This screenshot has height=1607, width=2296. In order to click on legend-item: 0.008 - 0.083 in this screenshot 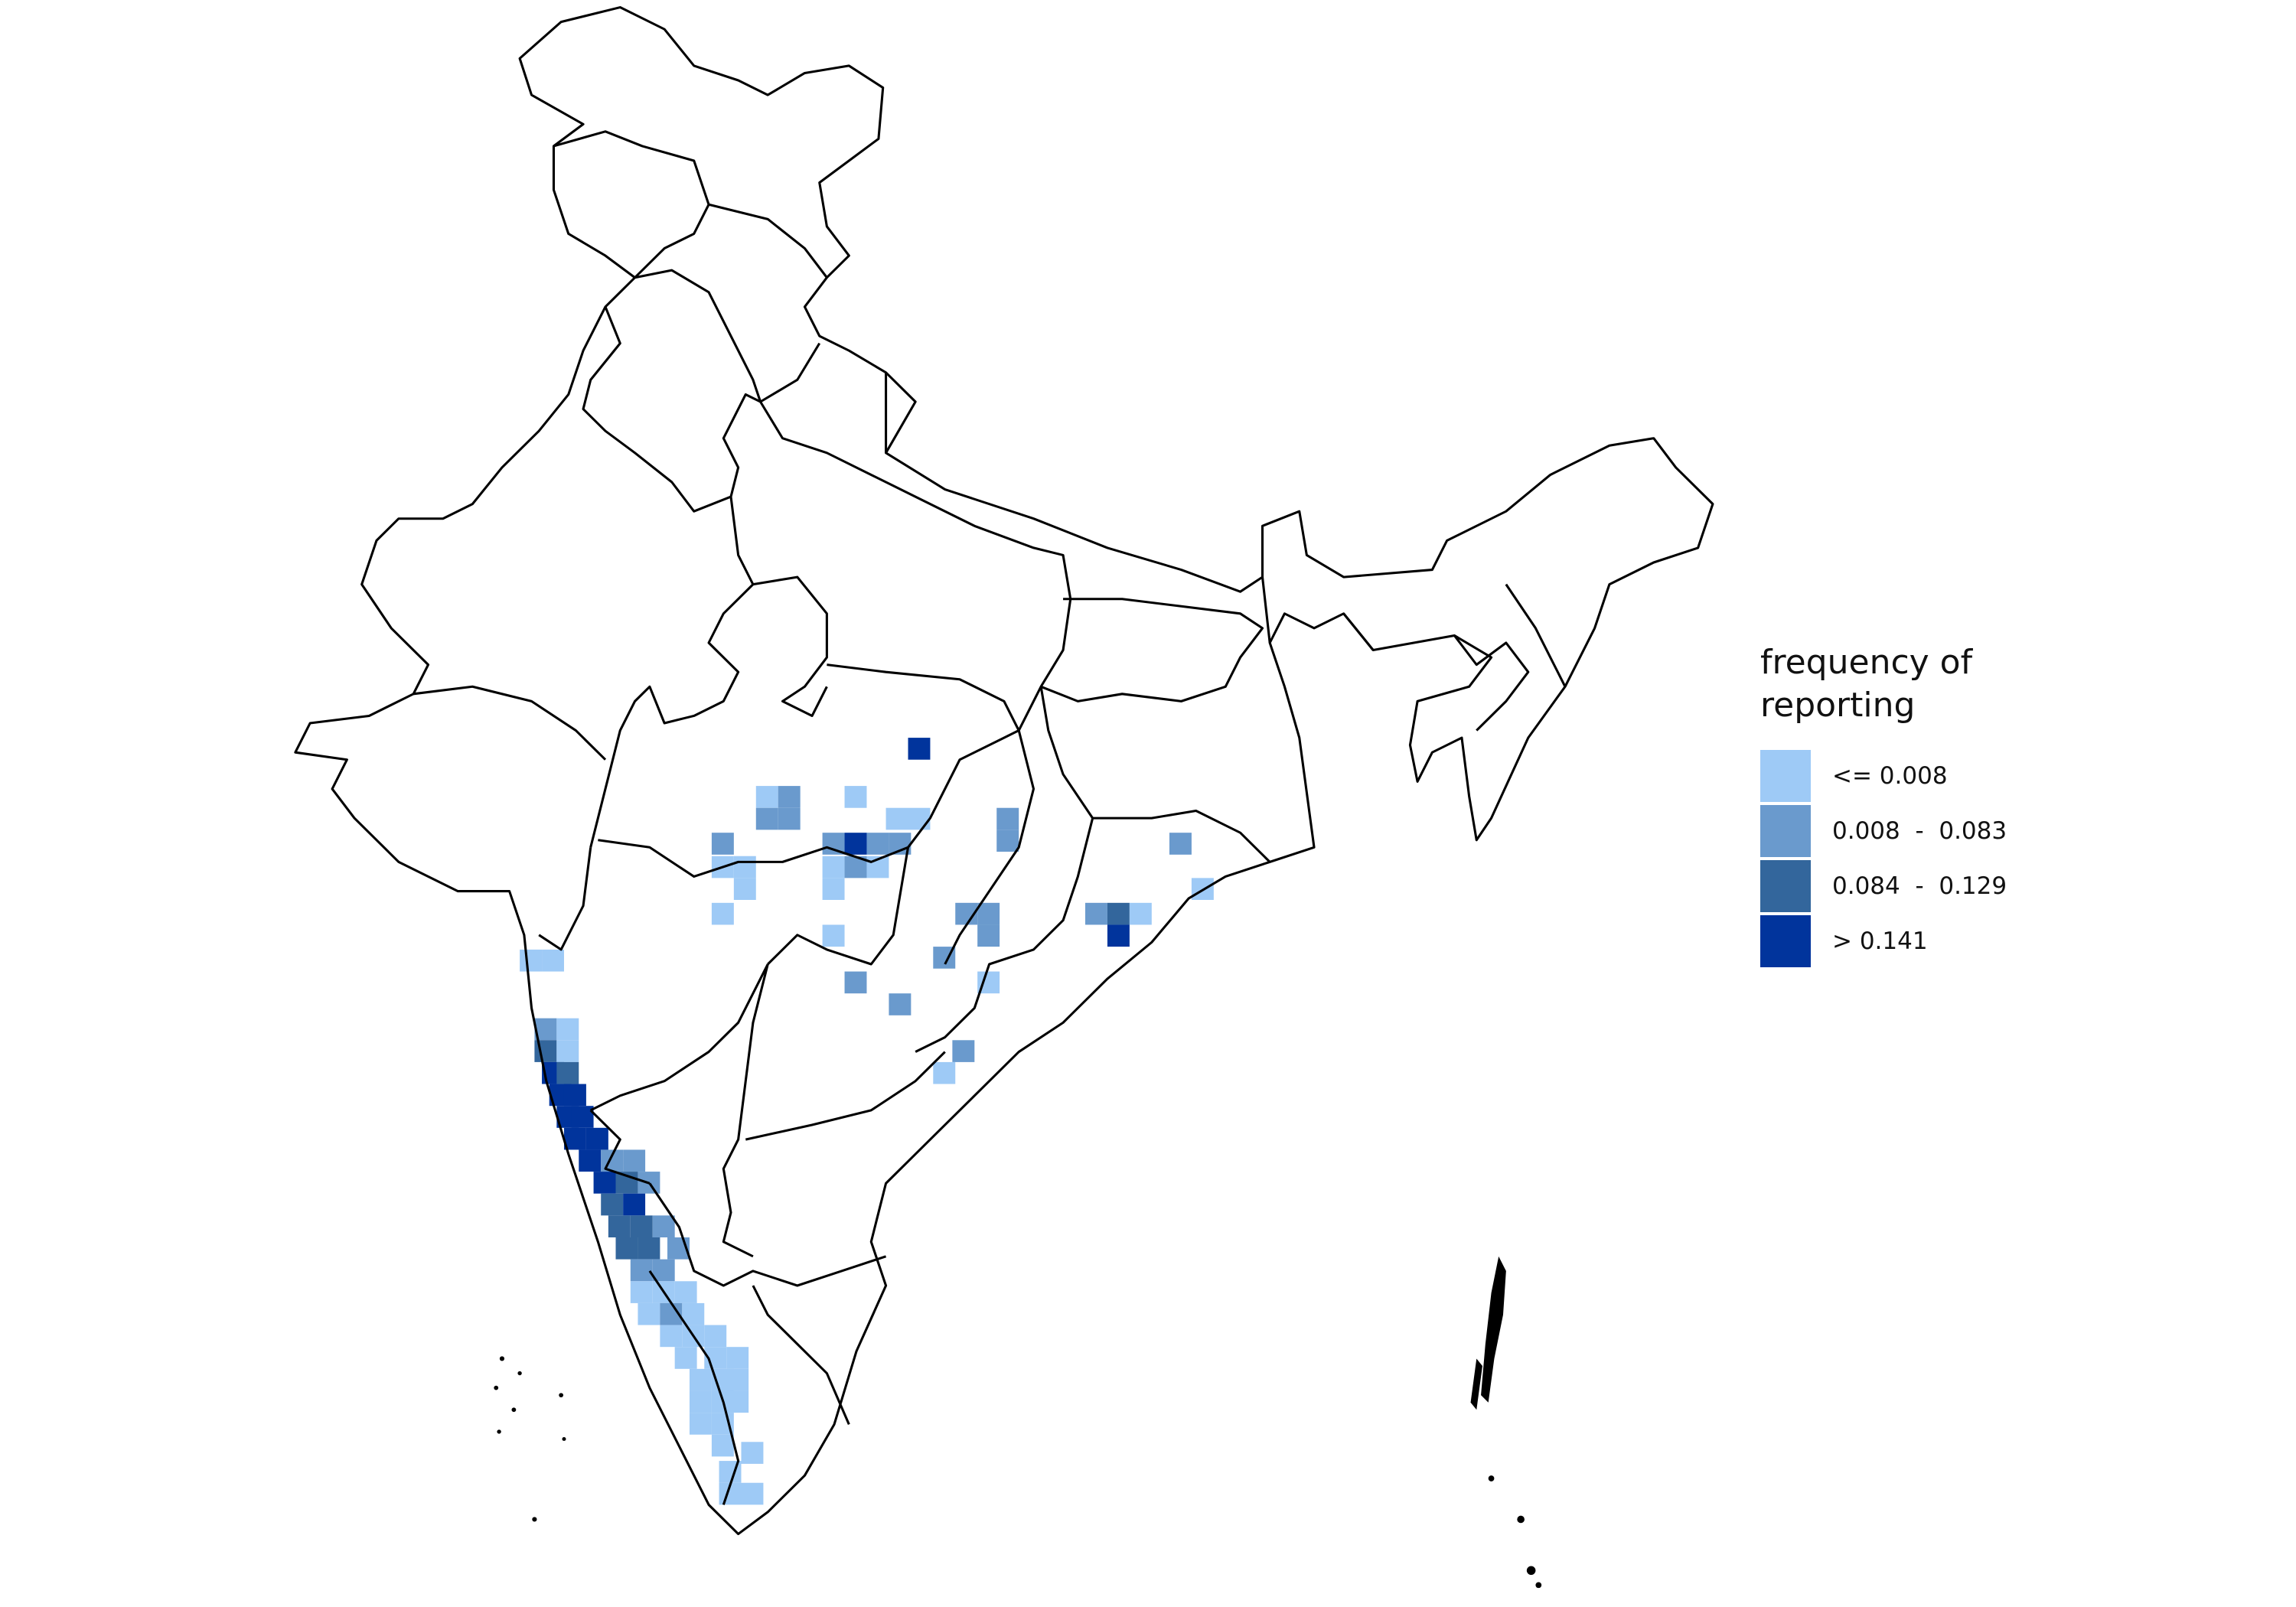, I will do `click(1883, 831)`.